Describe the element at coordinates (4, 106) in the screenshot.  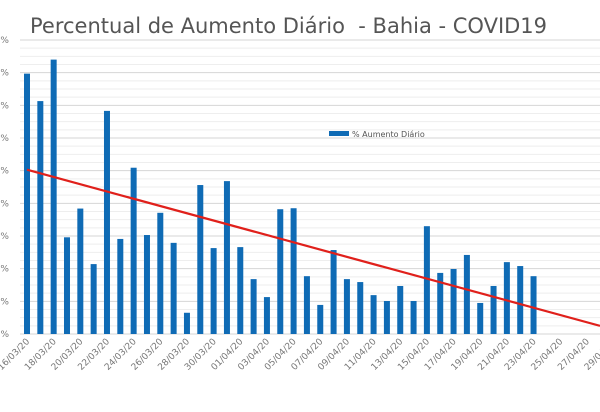
I see `y-tick-label: 70%` at that location.